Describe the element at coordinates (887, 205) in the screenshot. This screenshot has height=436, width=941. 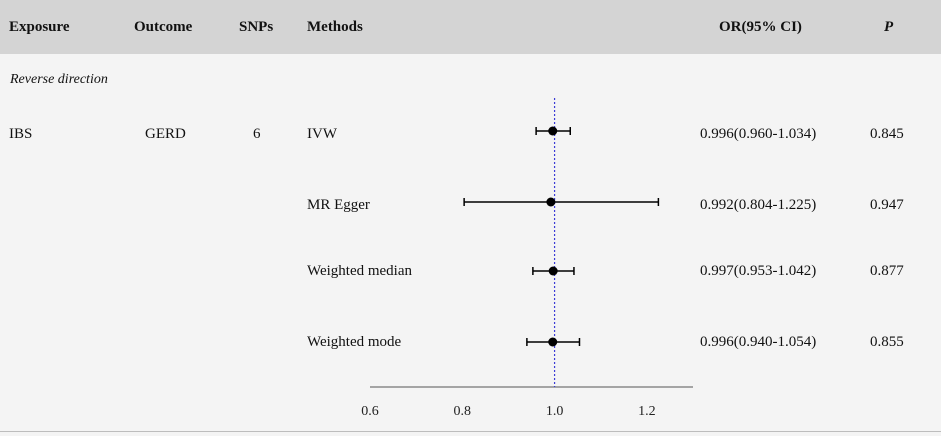
I see `p-value: 0.947` at that location.